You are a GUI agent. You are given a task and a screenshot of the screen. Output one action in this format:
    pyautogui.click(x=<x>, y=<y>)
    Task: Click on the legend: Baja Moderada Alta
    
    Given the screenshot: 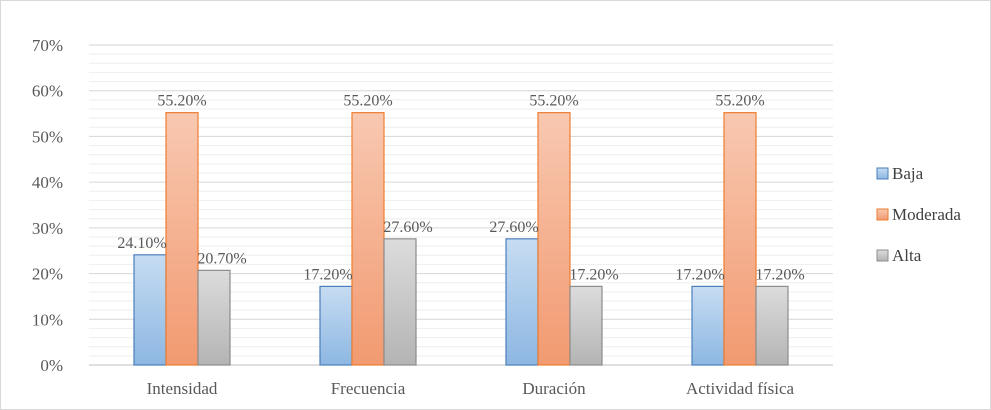 What is the action you would take?
    pyautogui.click(x=918, y=214)
    